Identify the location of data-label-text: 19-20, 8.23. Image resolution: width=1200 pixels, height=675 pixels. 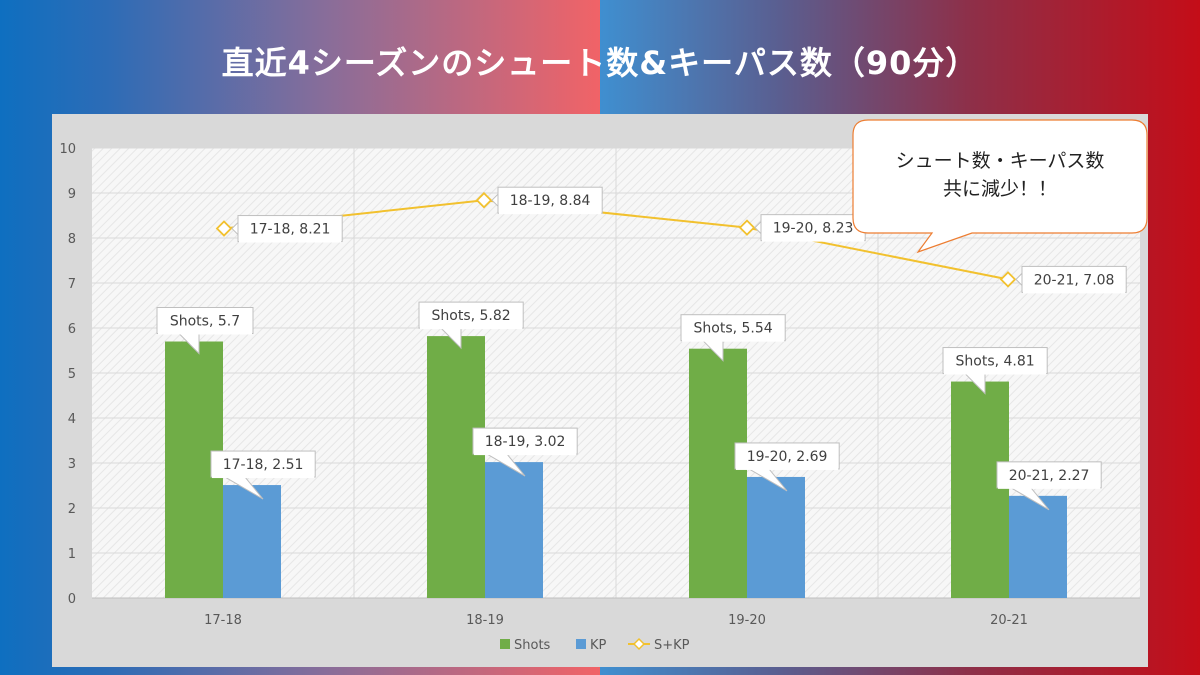
(813, 229).